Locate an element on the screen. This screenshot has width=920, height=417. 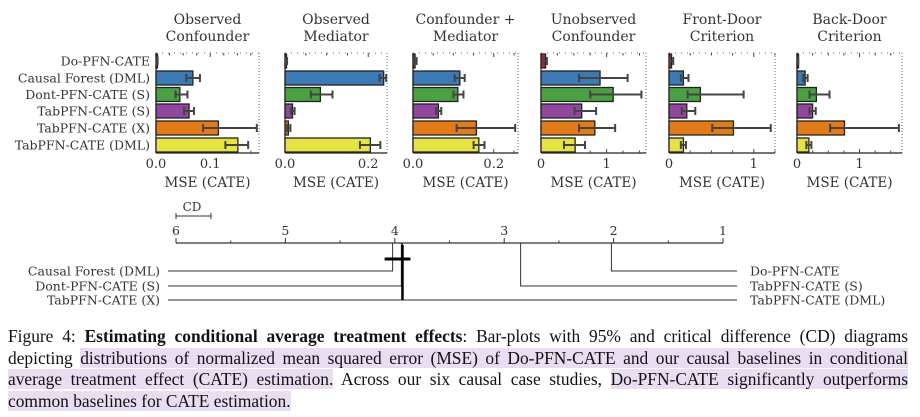
row-label: Dont-PFN-CATE (S) is located at coordinates (87, 94).